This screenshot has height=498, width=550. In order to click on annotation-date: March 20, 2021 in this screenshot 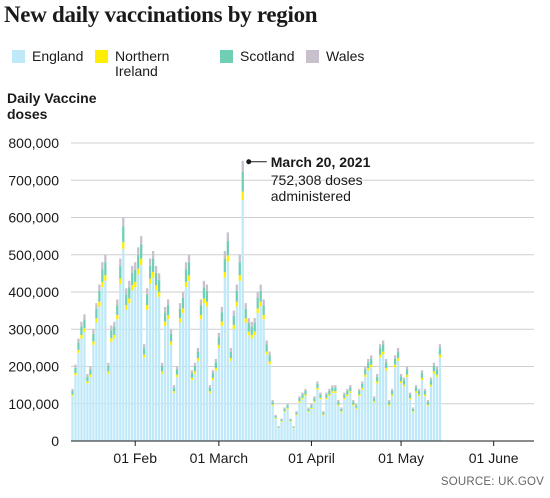, I will do `click(321, 162)`.